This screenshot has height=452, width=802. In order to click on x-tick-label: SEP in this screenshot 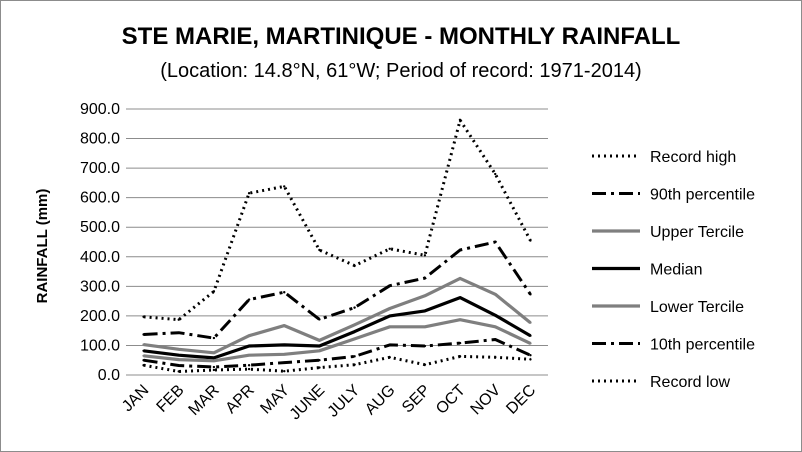, I will do `click(416, 399)`.